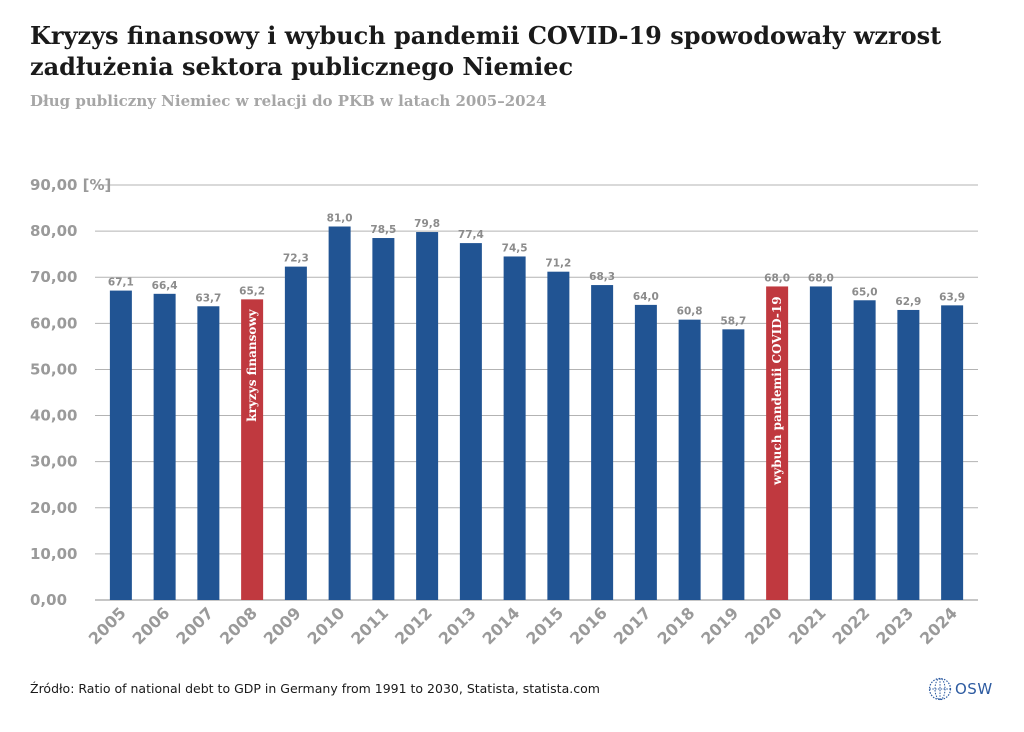 The image size is (1024, 732). What do you see at coordinates (48, 600) in the screenshot?
I see `y-tick-label: 0,00` at bounding box center [48, 600].